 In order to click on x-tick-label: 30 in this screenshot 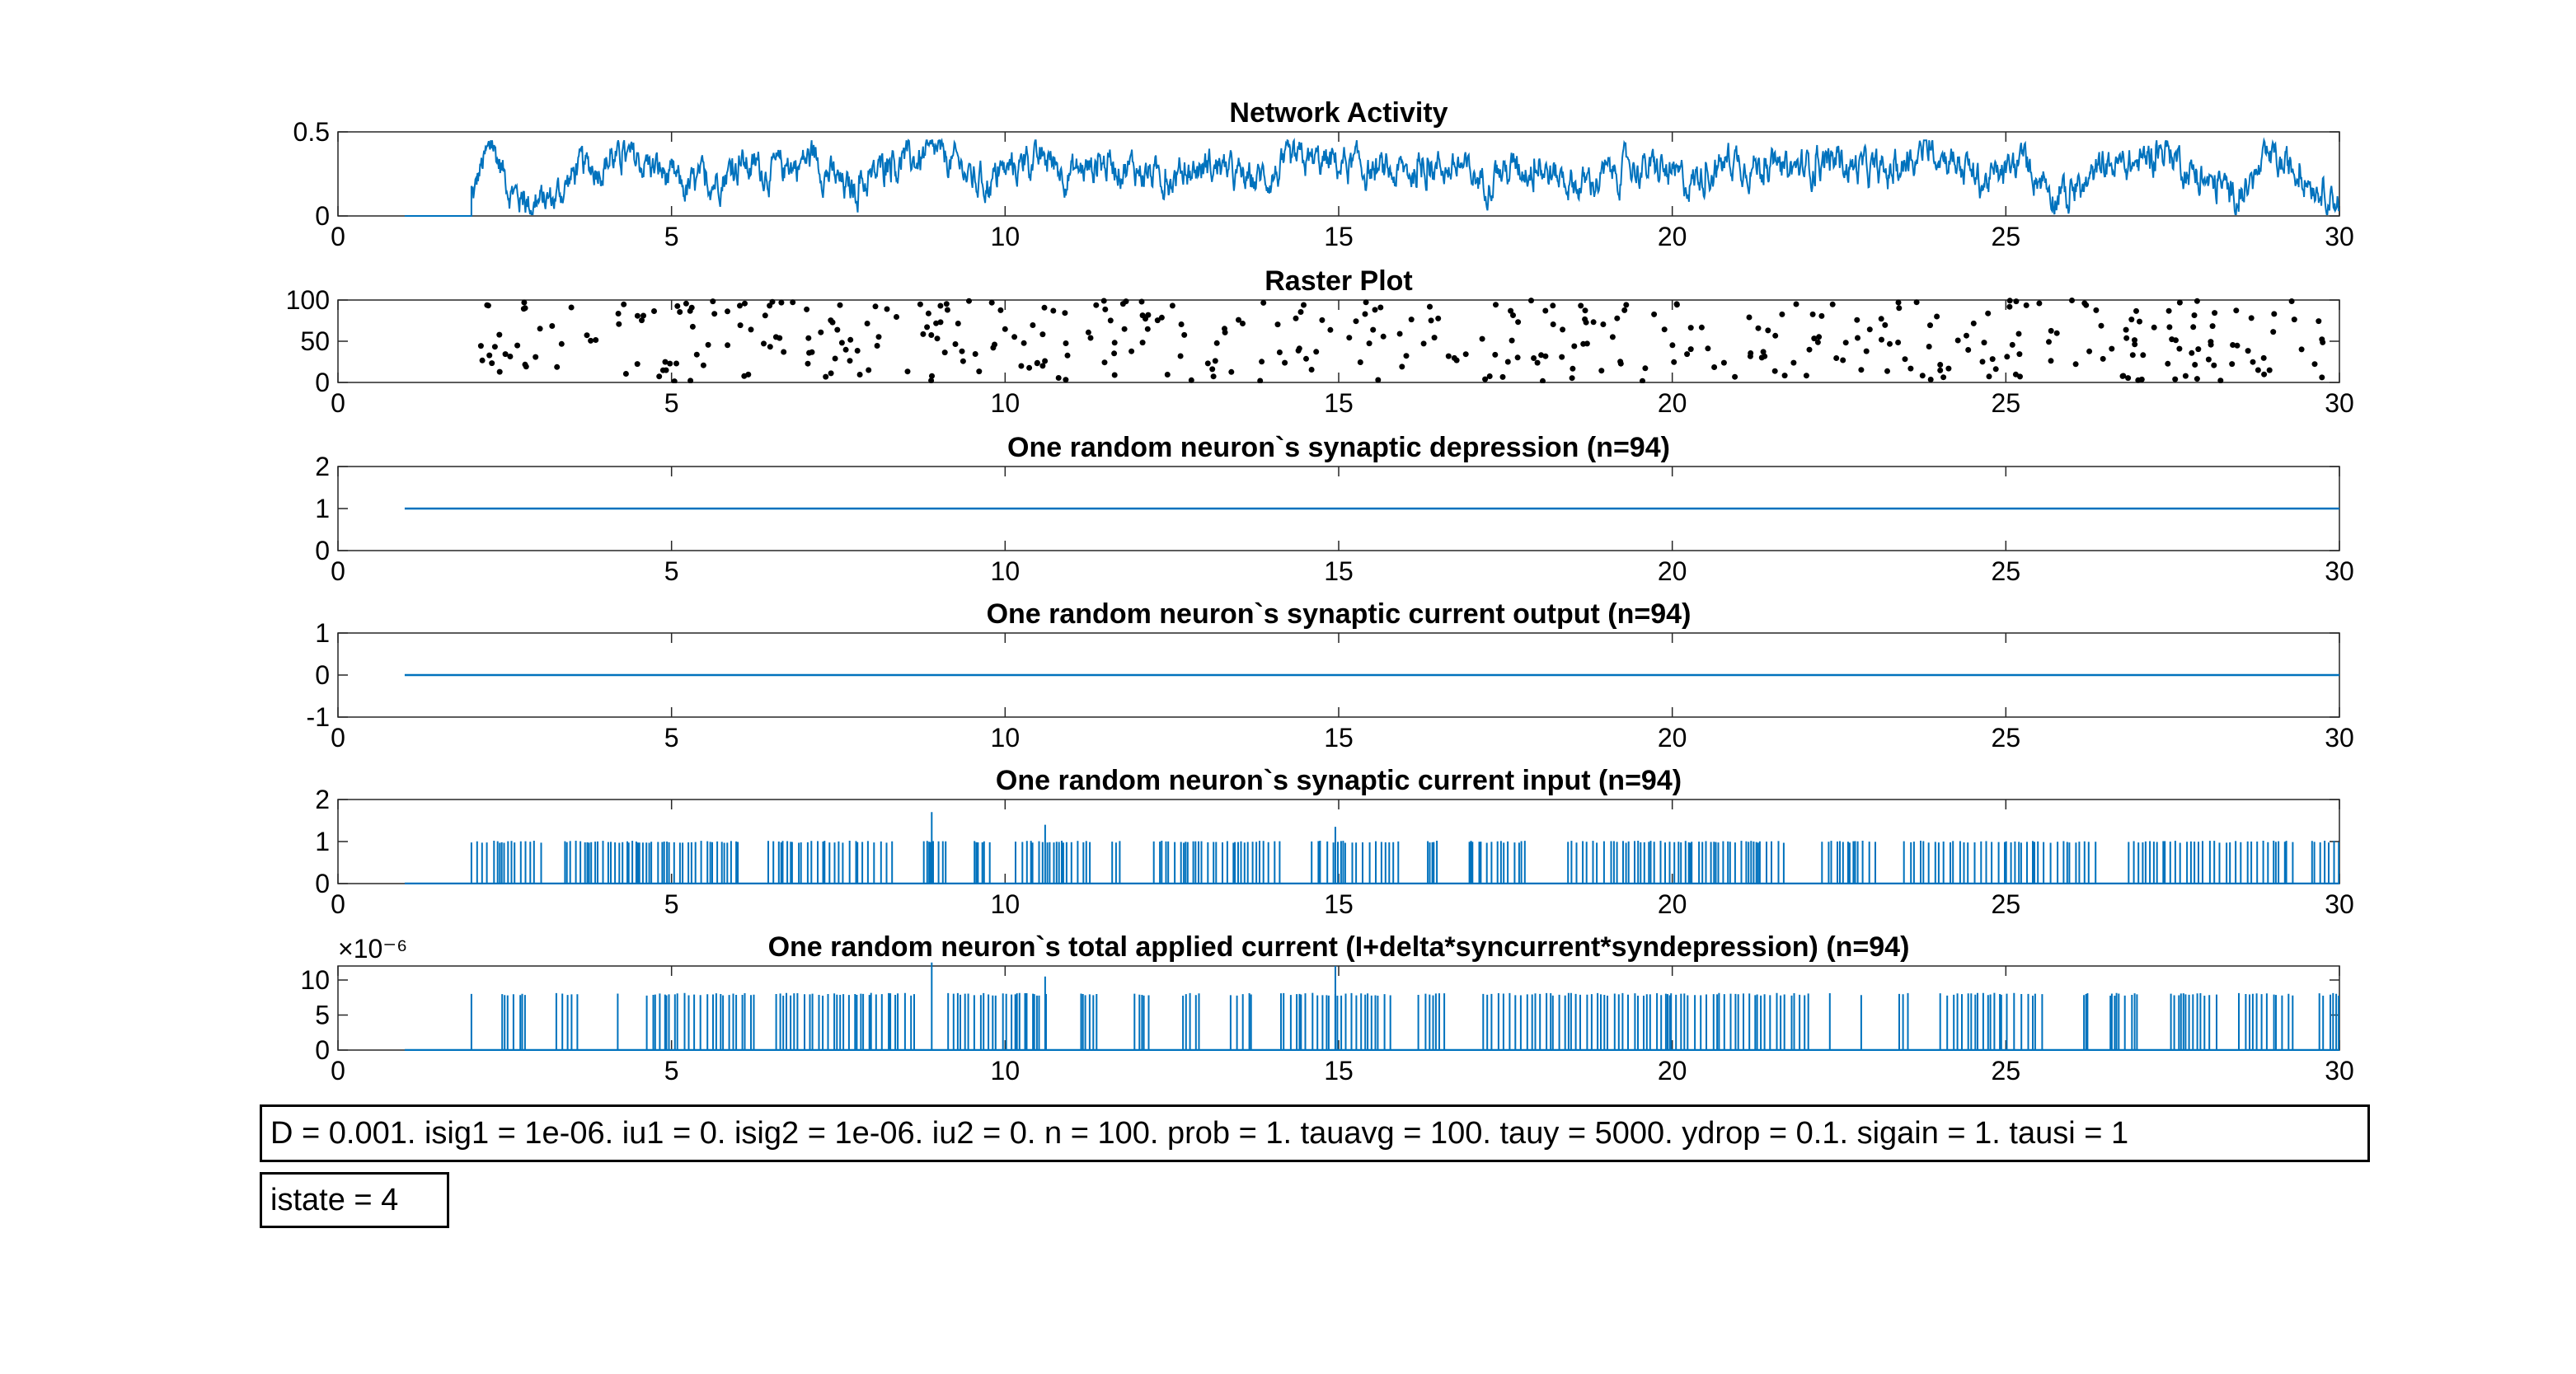, I will do `click(2339, 236)`.